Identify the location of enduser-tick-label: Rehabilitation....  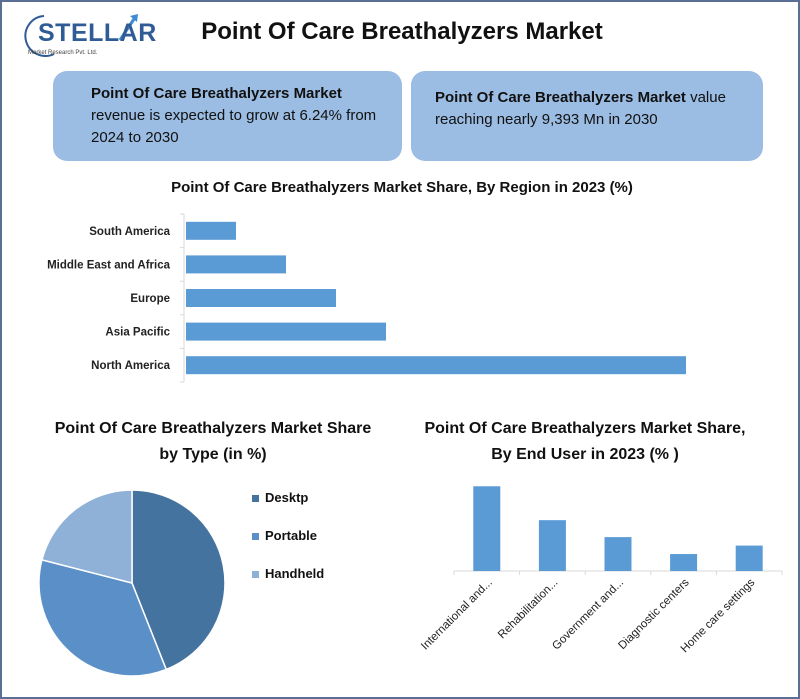
(528, 609).